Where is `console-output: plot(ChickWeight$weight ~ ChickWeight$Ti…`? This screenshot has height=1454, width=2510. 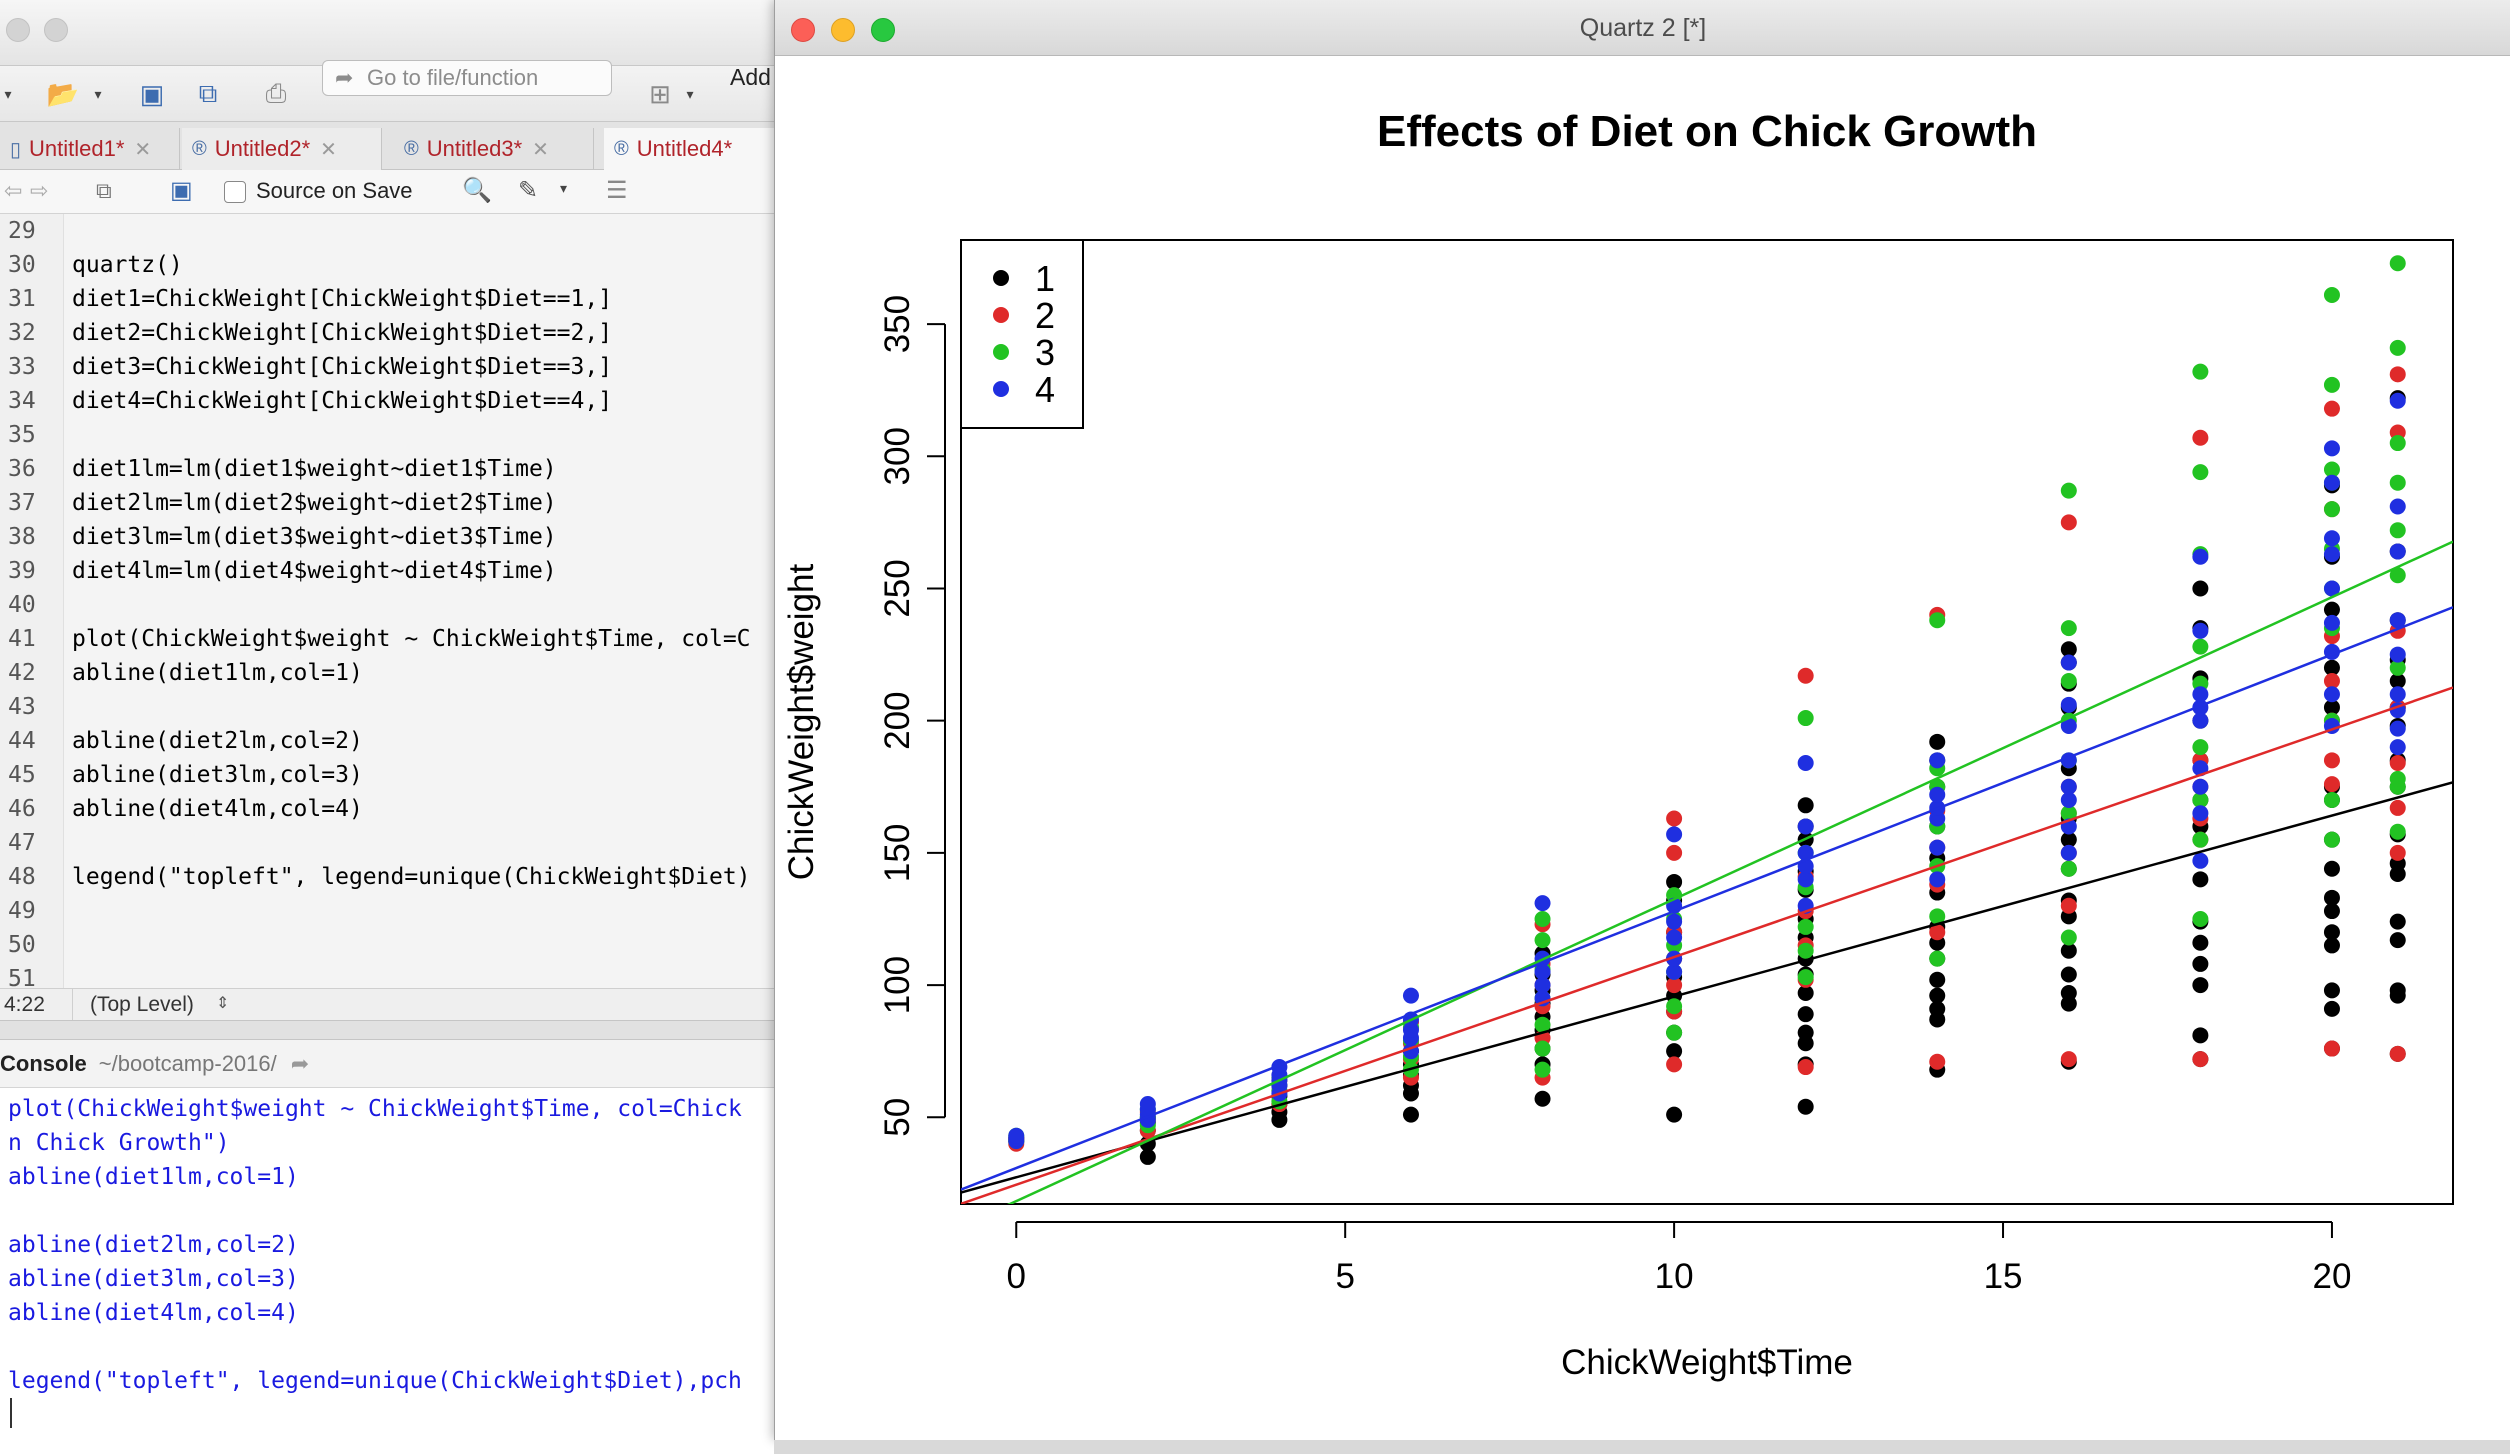
console-output: plot(ChickWeight$weight ~ ChickWeight$Ti… is located at coordinates (390, 1271).